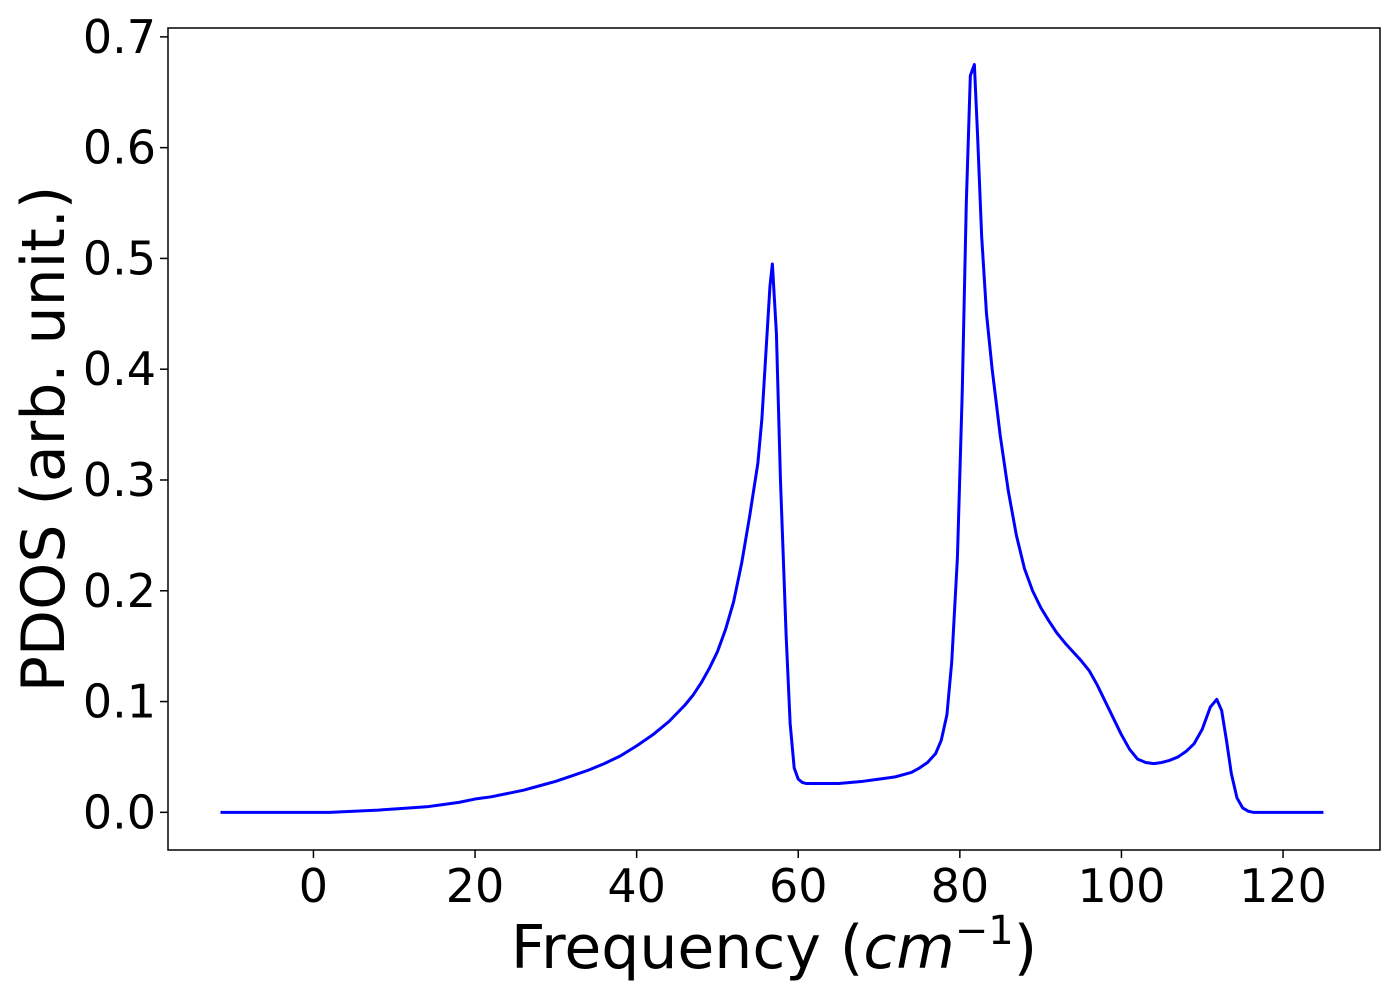  What do you see at coordinates (475, 886) in the screenshot?
I see `x-tick-label: 20` at bounding box center [475, 886].